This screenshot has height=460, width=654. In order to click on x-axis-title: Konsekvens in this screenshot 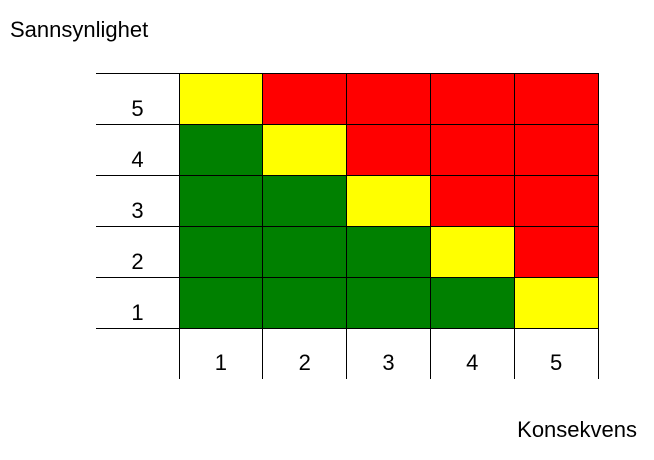, I will do `click(577, 429)`.